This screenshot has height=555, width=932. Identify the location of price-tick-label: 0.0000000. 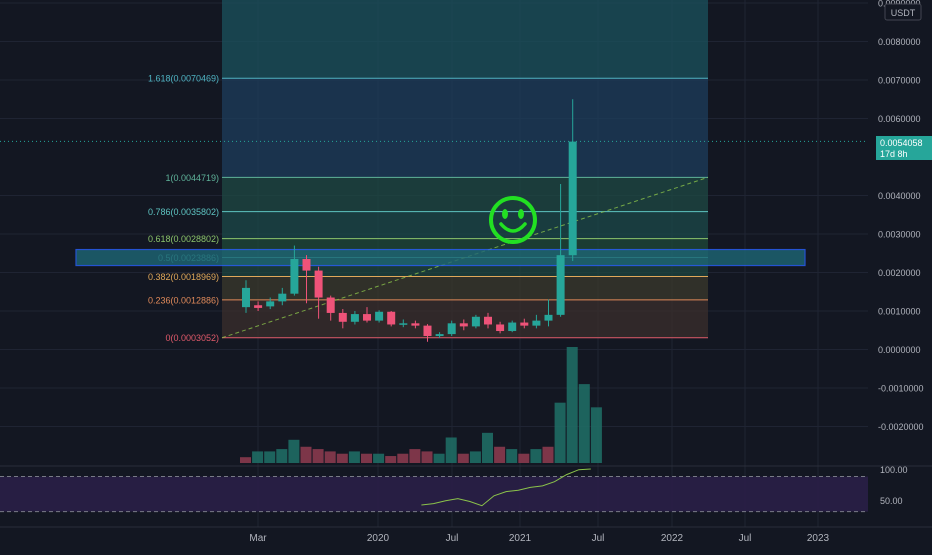
(899, 350).